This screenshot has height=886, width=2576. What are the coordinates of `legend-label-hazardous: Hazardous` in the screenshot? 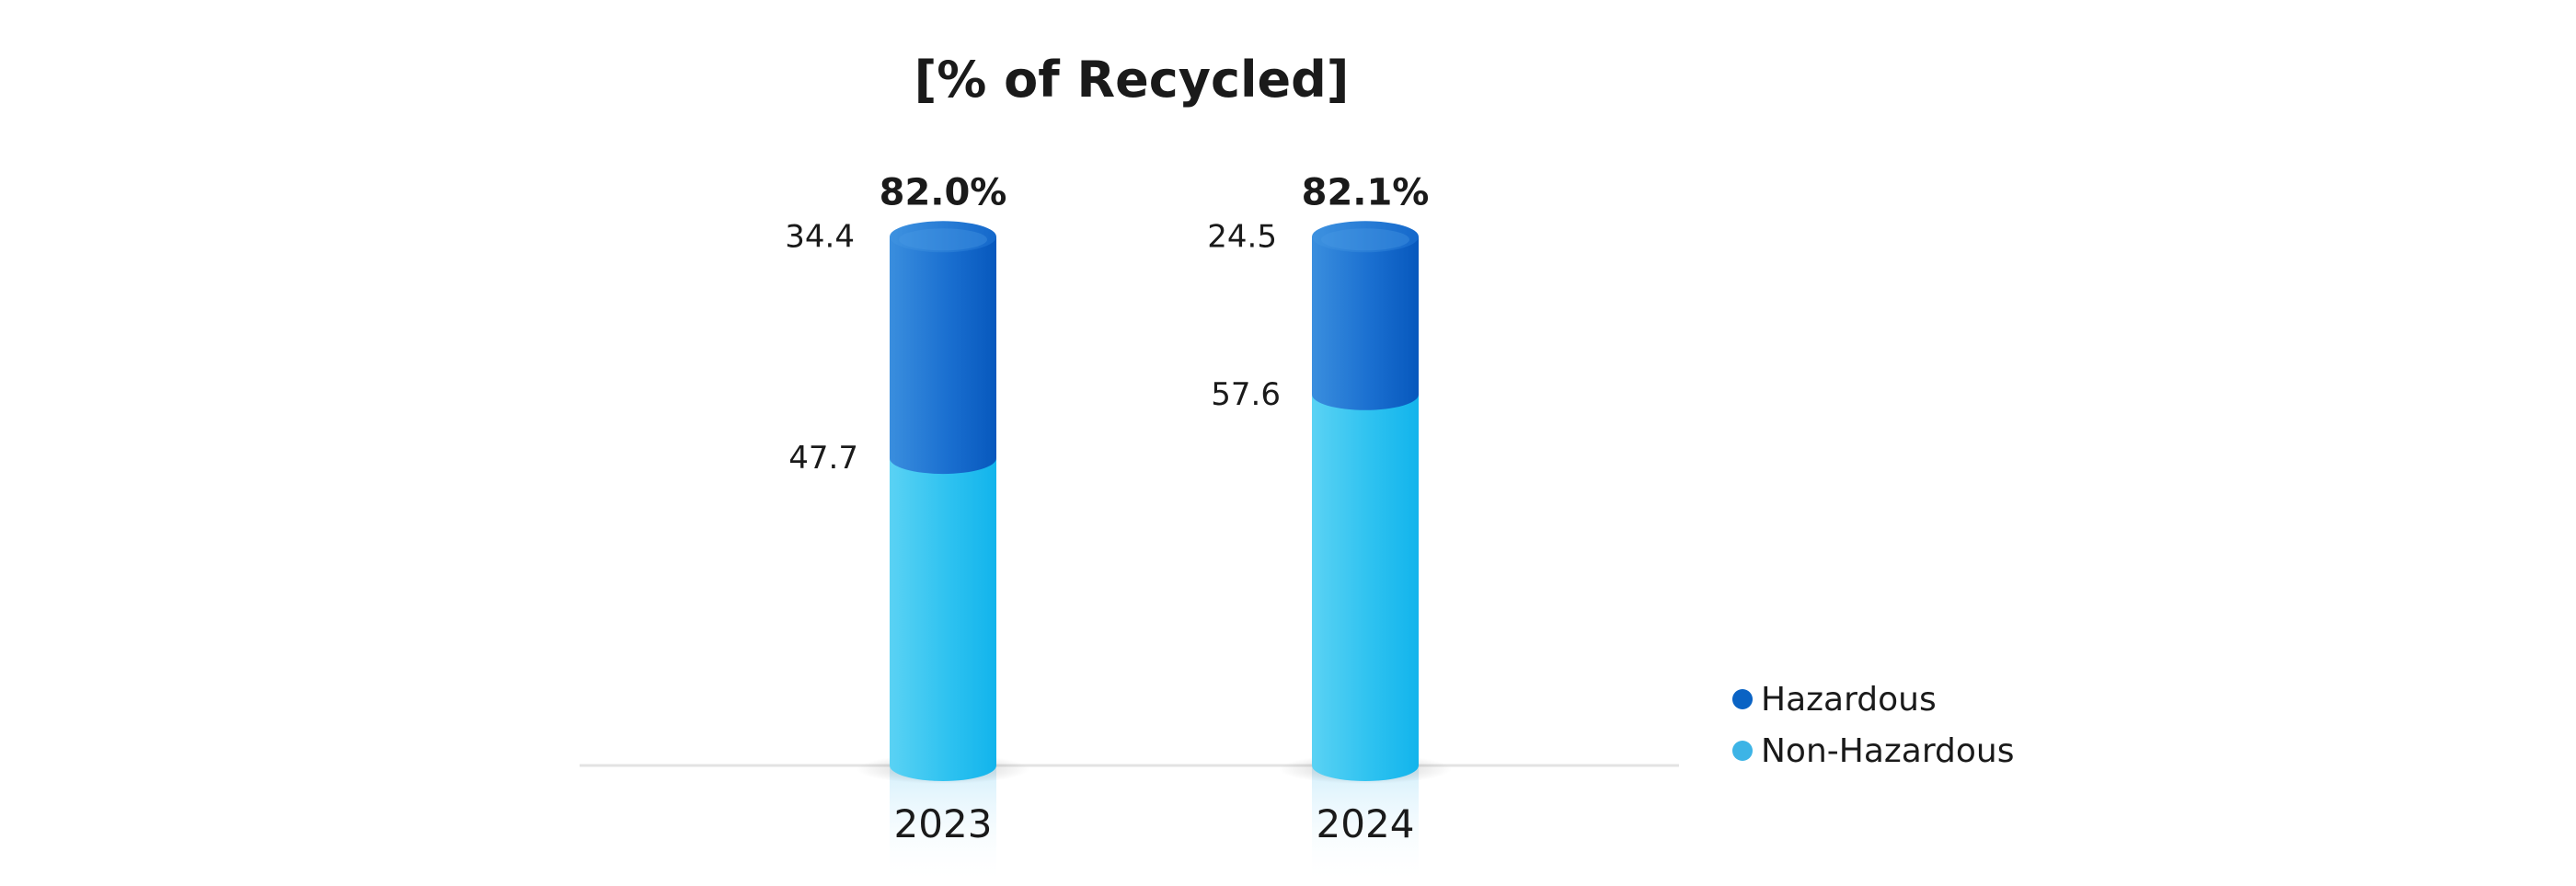 It's located at (1849, 700).